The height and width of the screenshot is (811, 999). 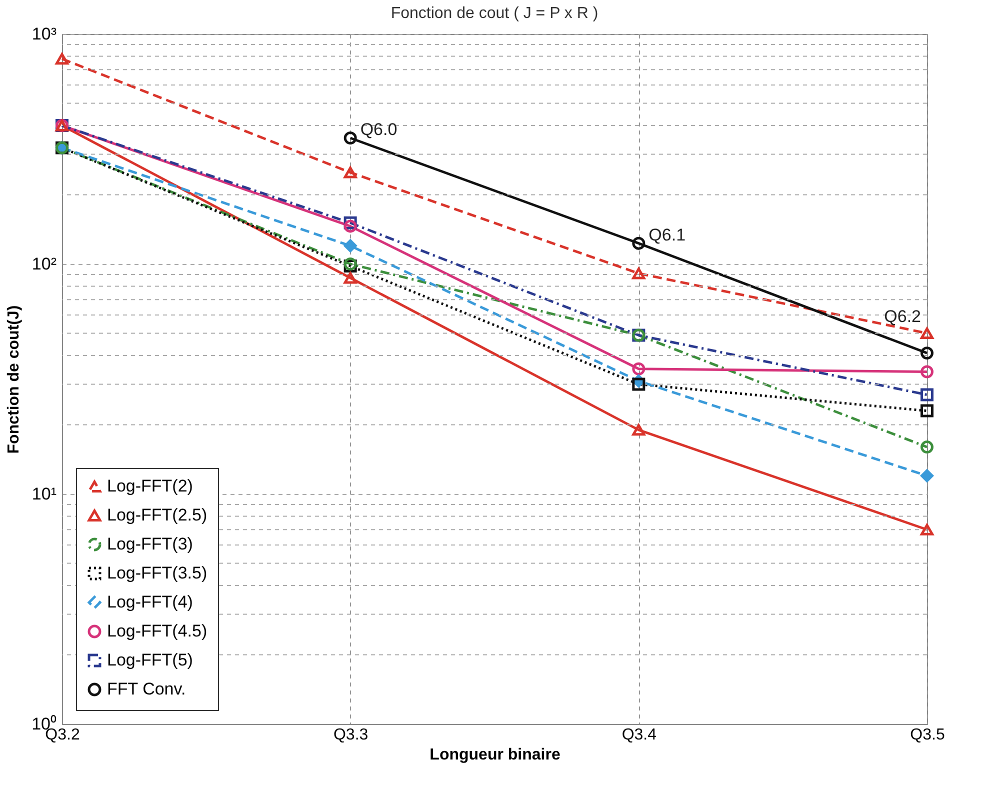 I want to click on annotation: Q6.0, so click(x=379, y=130).